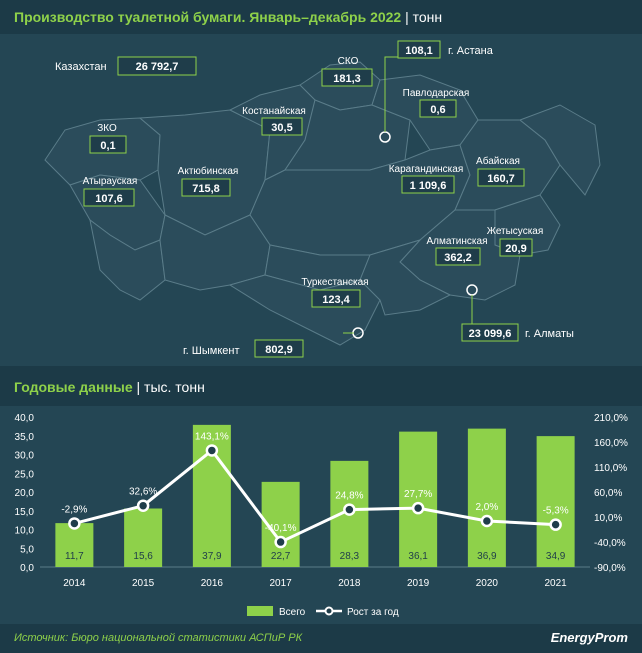  Describe the element at coordinates (274, 111) in the screenshot. I see `region-name: Костанайская` at that location.